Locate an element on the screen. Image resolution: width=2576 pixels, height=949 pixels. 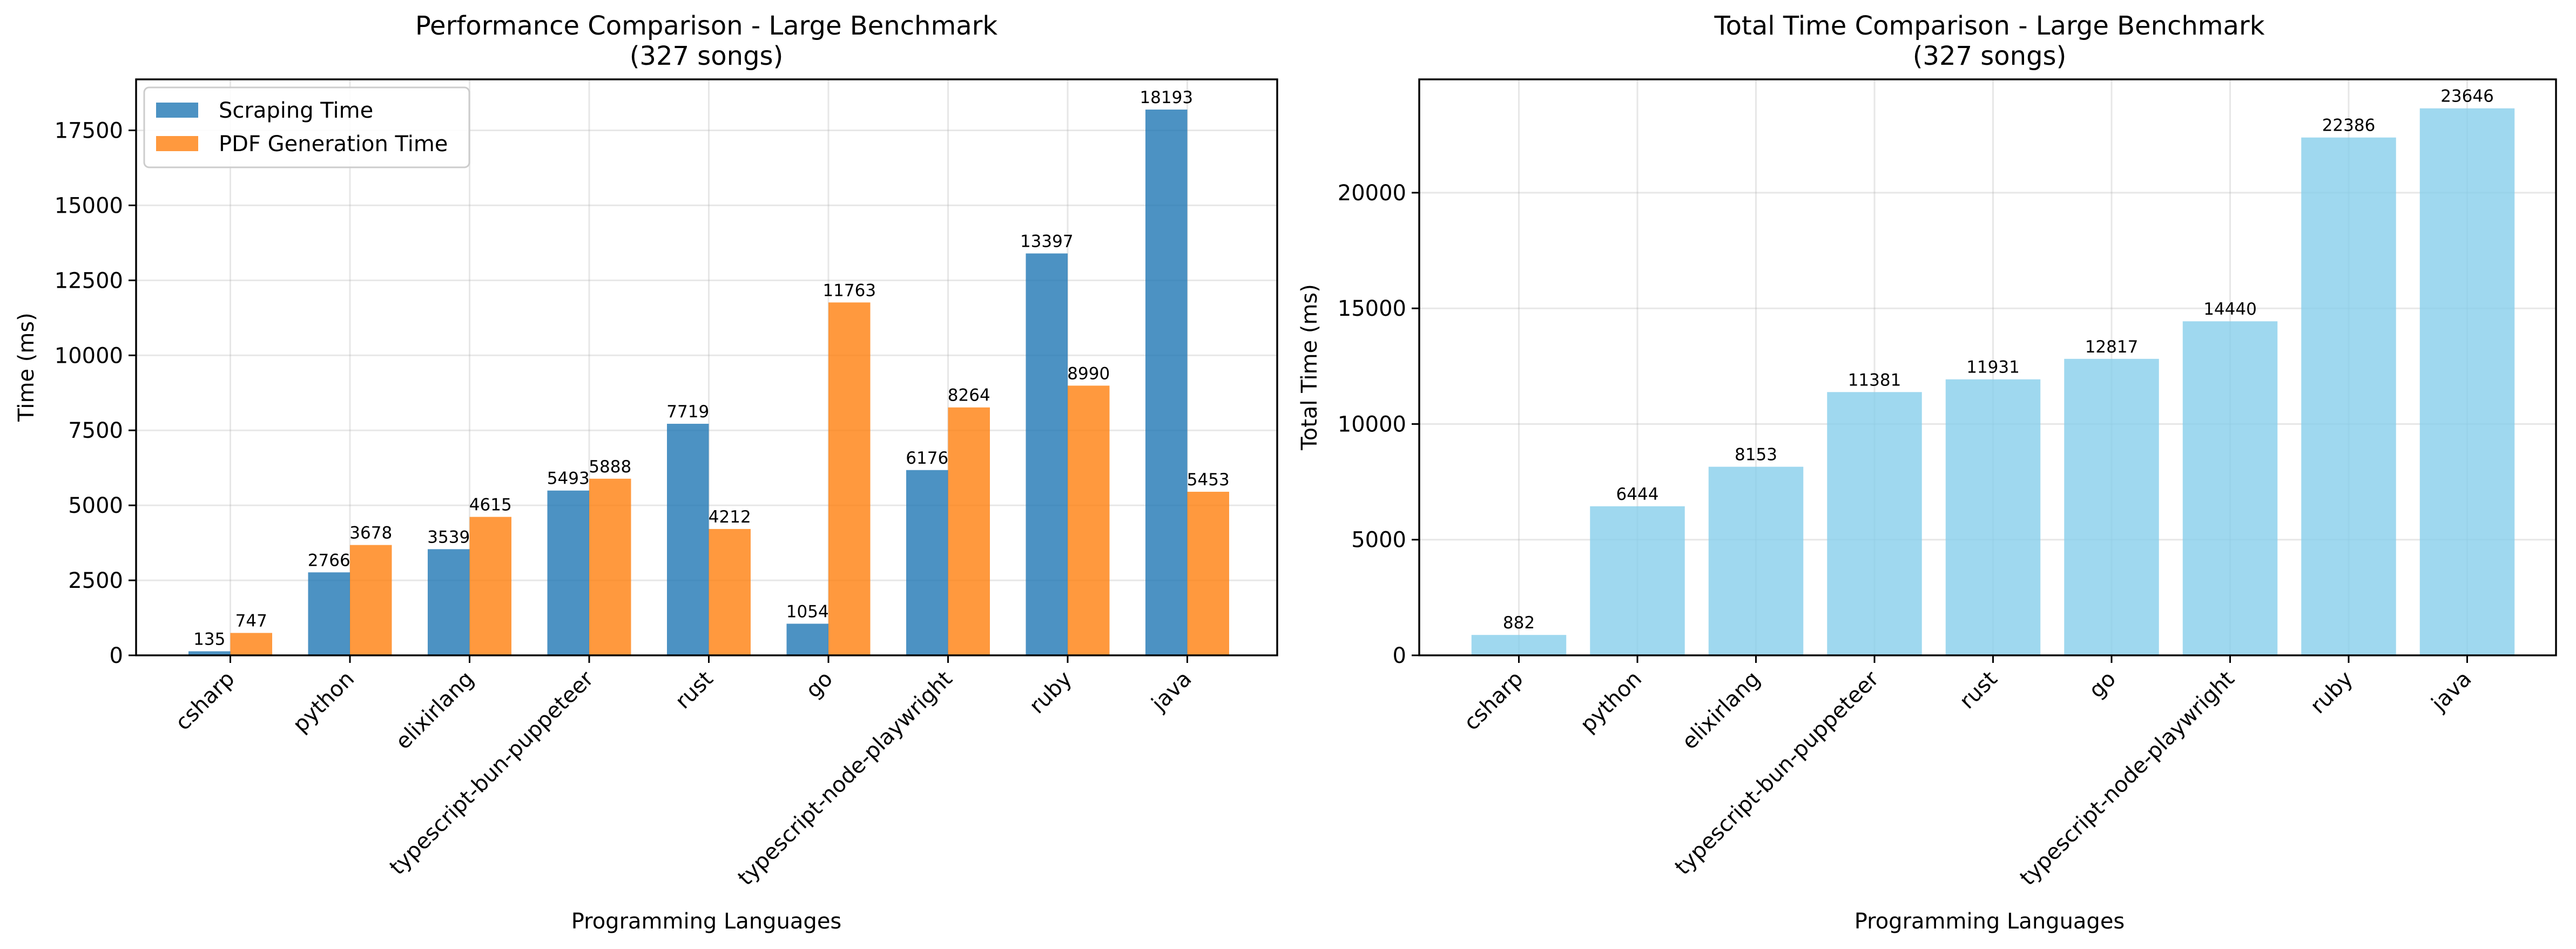
bar-value-label: 22386 is located at coordinates (2349, 125).